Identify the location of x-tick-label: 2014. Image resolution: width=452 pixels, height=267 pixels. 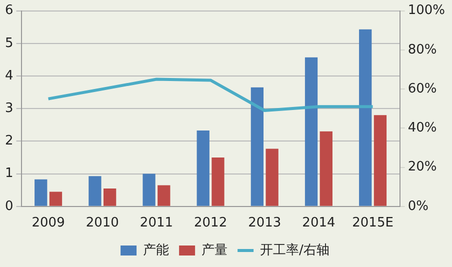
(319, 223).